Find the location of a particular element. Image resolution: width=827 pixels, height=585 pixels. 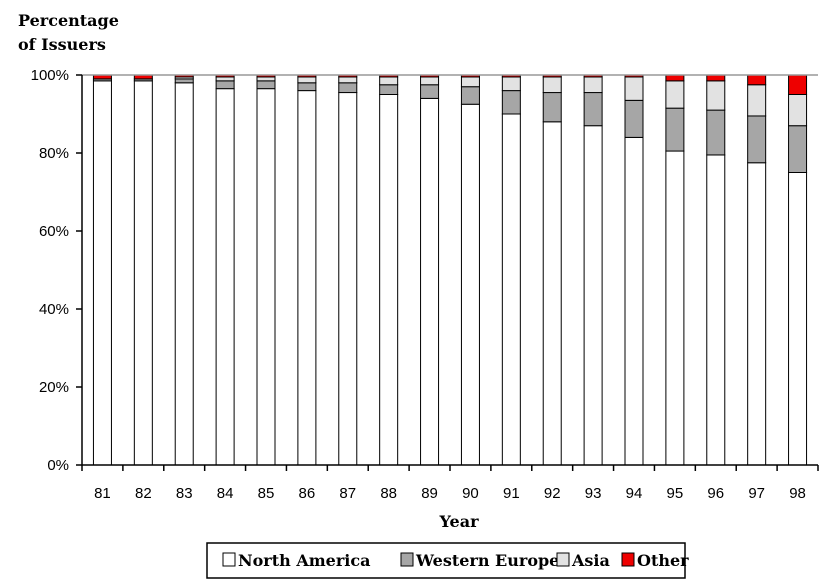

legend-swatch-western-europe is located at coordinates (407, 559).